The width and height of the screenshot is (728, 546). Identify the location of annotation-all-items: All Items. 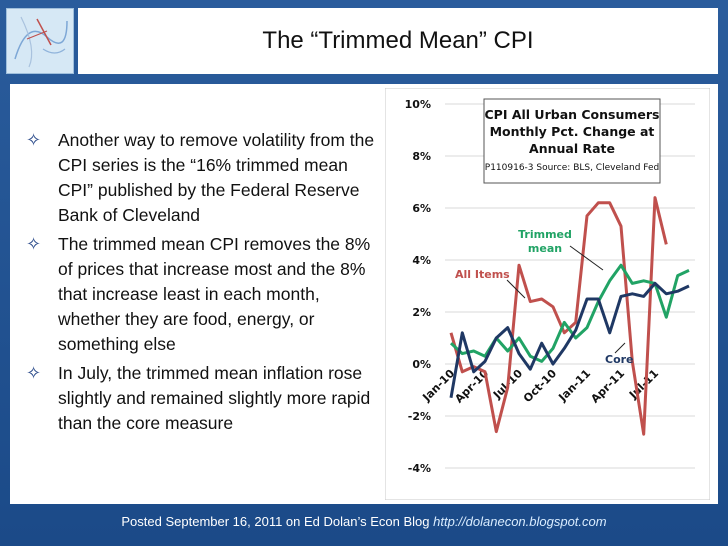
(482, 274).